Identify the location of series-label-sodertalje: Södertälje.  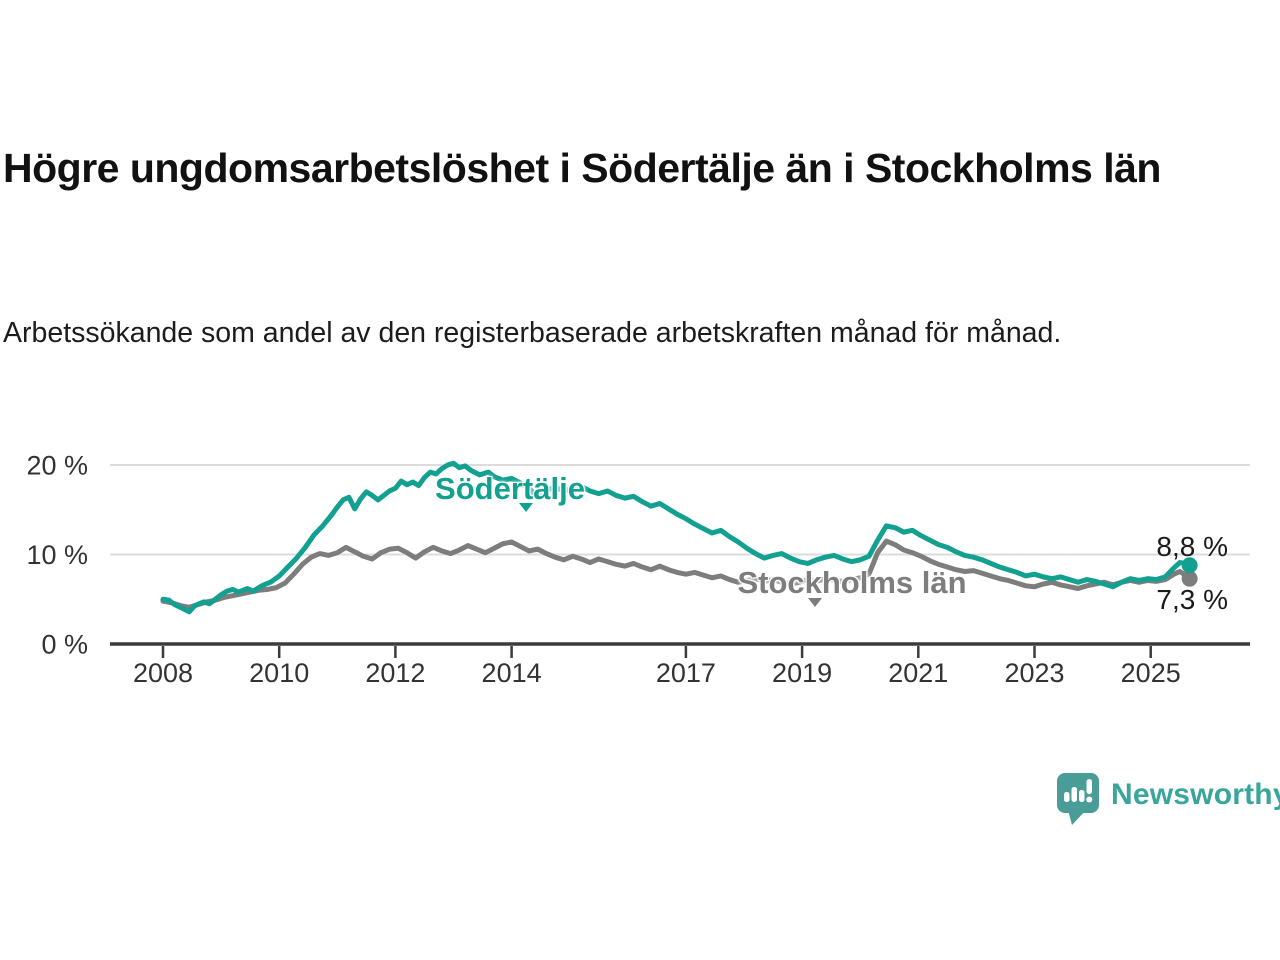
(510, 488).